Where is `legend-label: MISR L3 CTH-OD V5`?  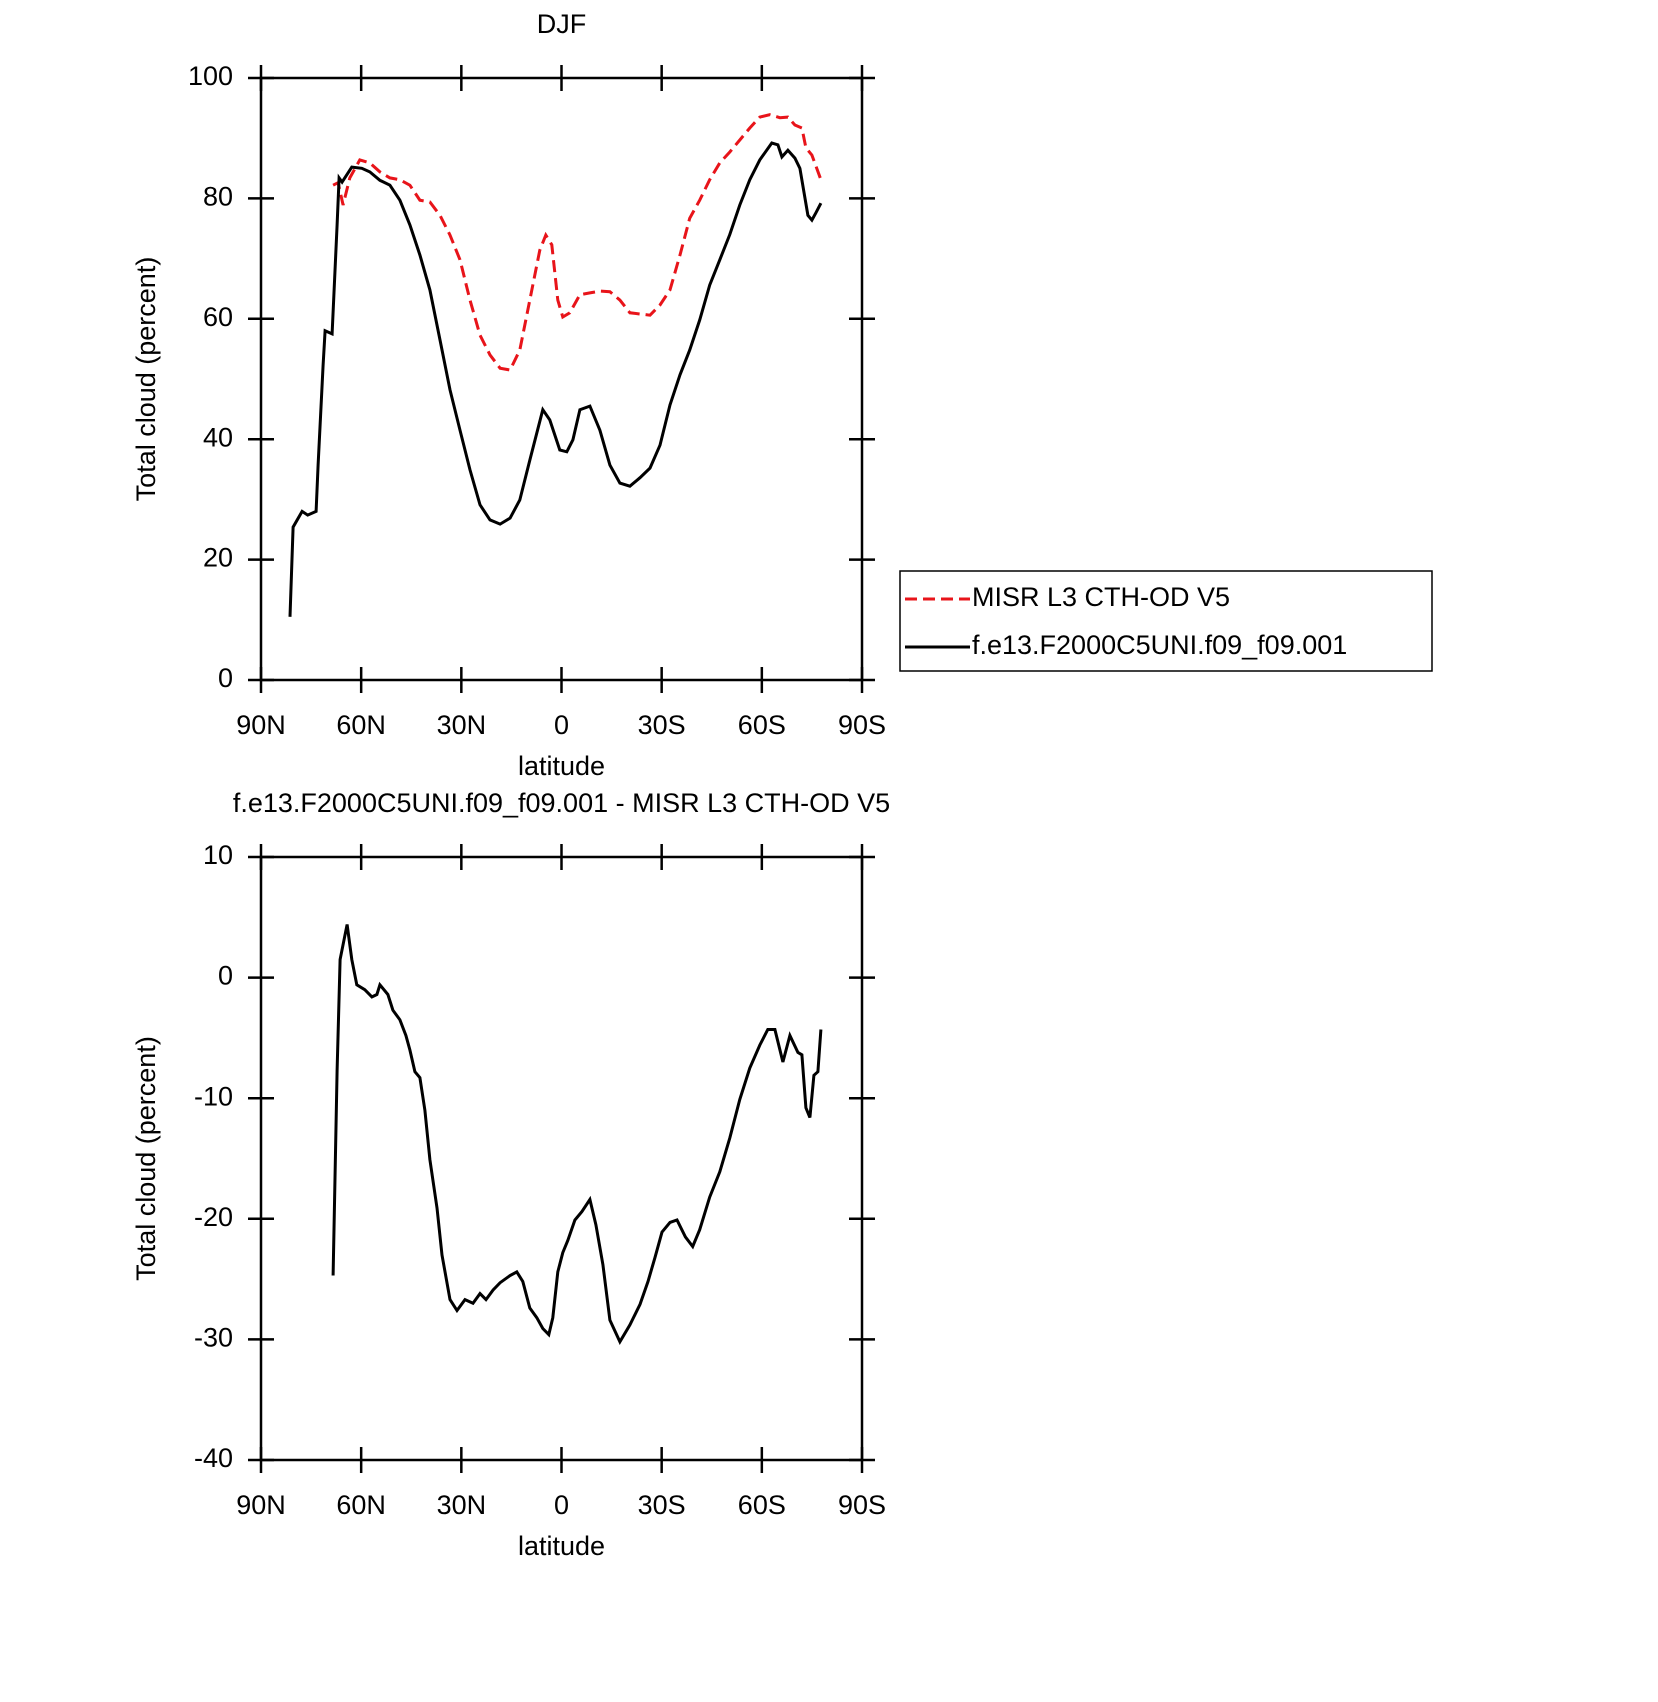
legend-label: MISR L3 CTH-OD V5 is located at coordinates (1101, 597).